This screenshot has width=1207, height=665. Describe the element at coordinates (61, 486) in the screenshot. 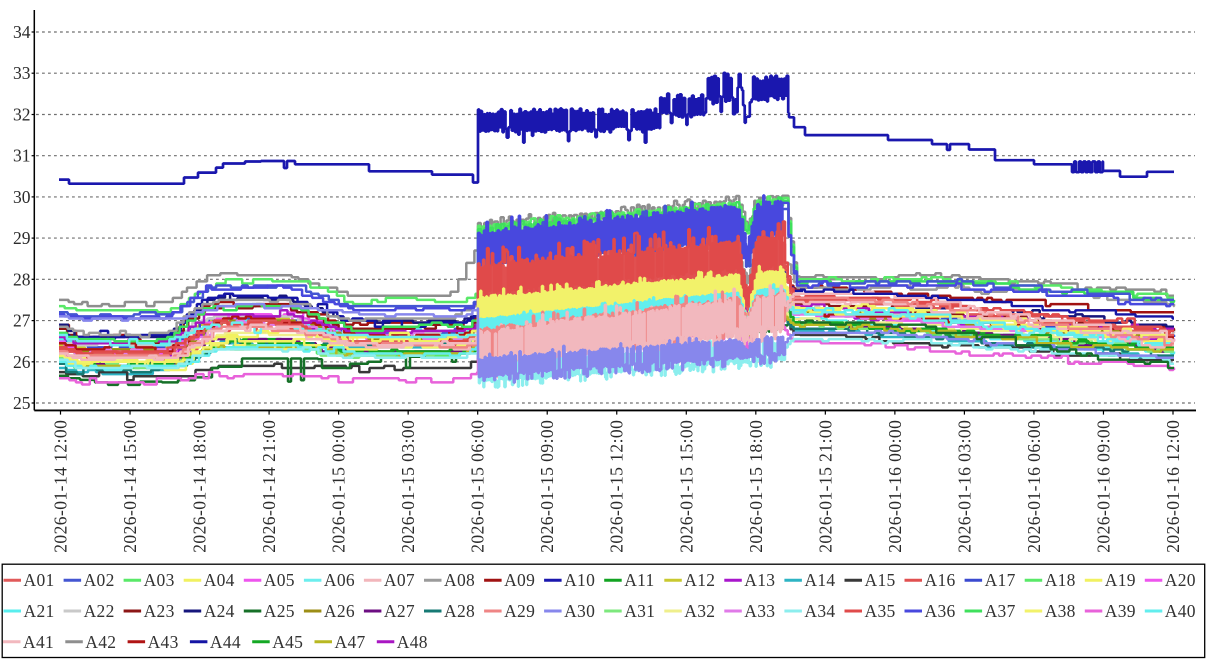

I see `svg-text: 2026-01-14 12:00` at that location.